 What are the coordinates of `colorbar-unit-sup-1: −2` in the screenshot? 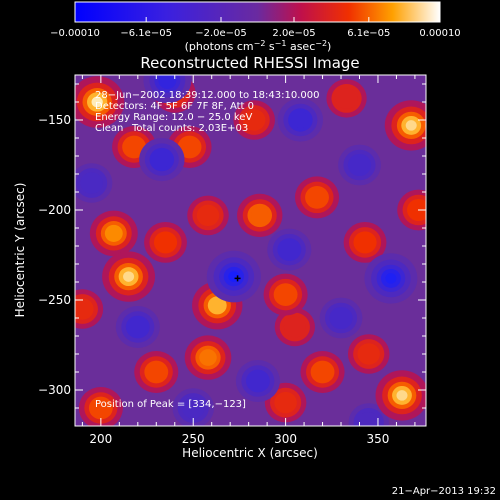 It's located at (260, 43).